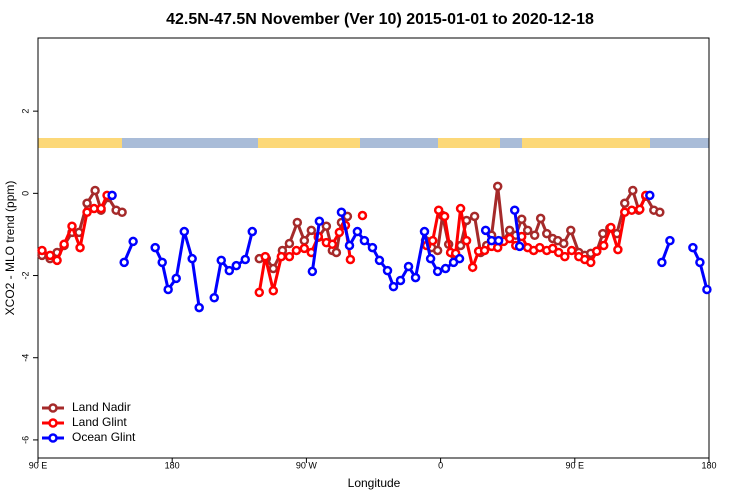 The height and width of the screenshot is (500, 750). I want to click on legend-label: Land Glint, so click(99, 422).